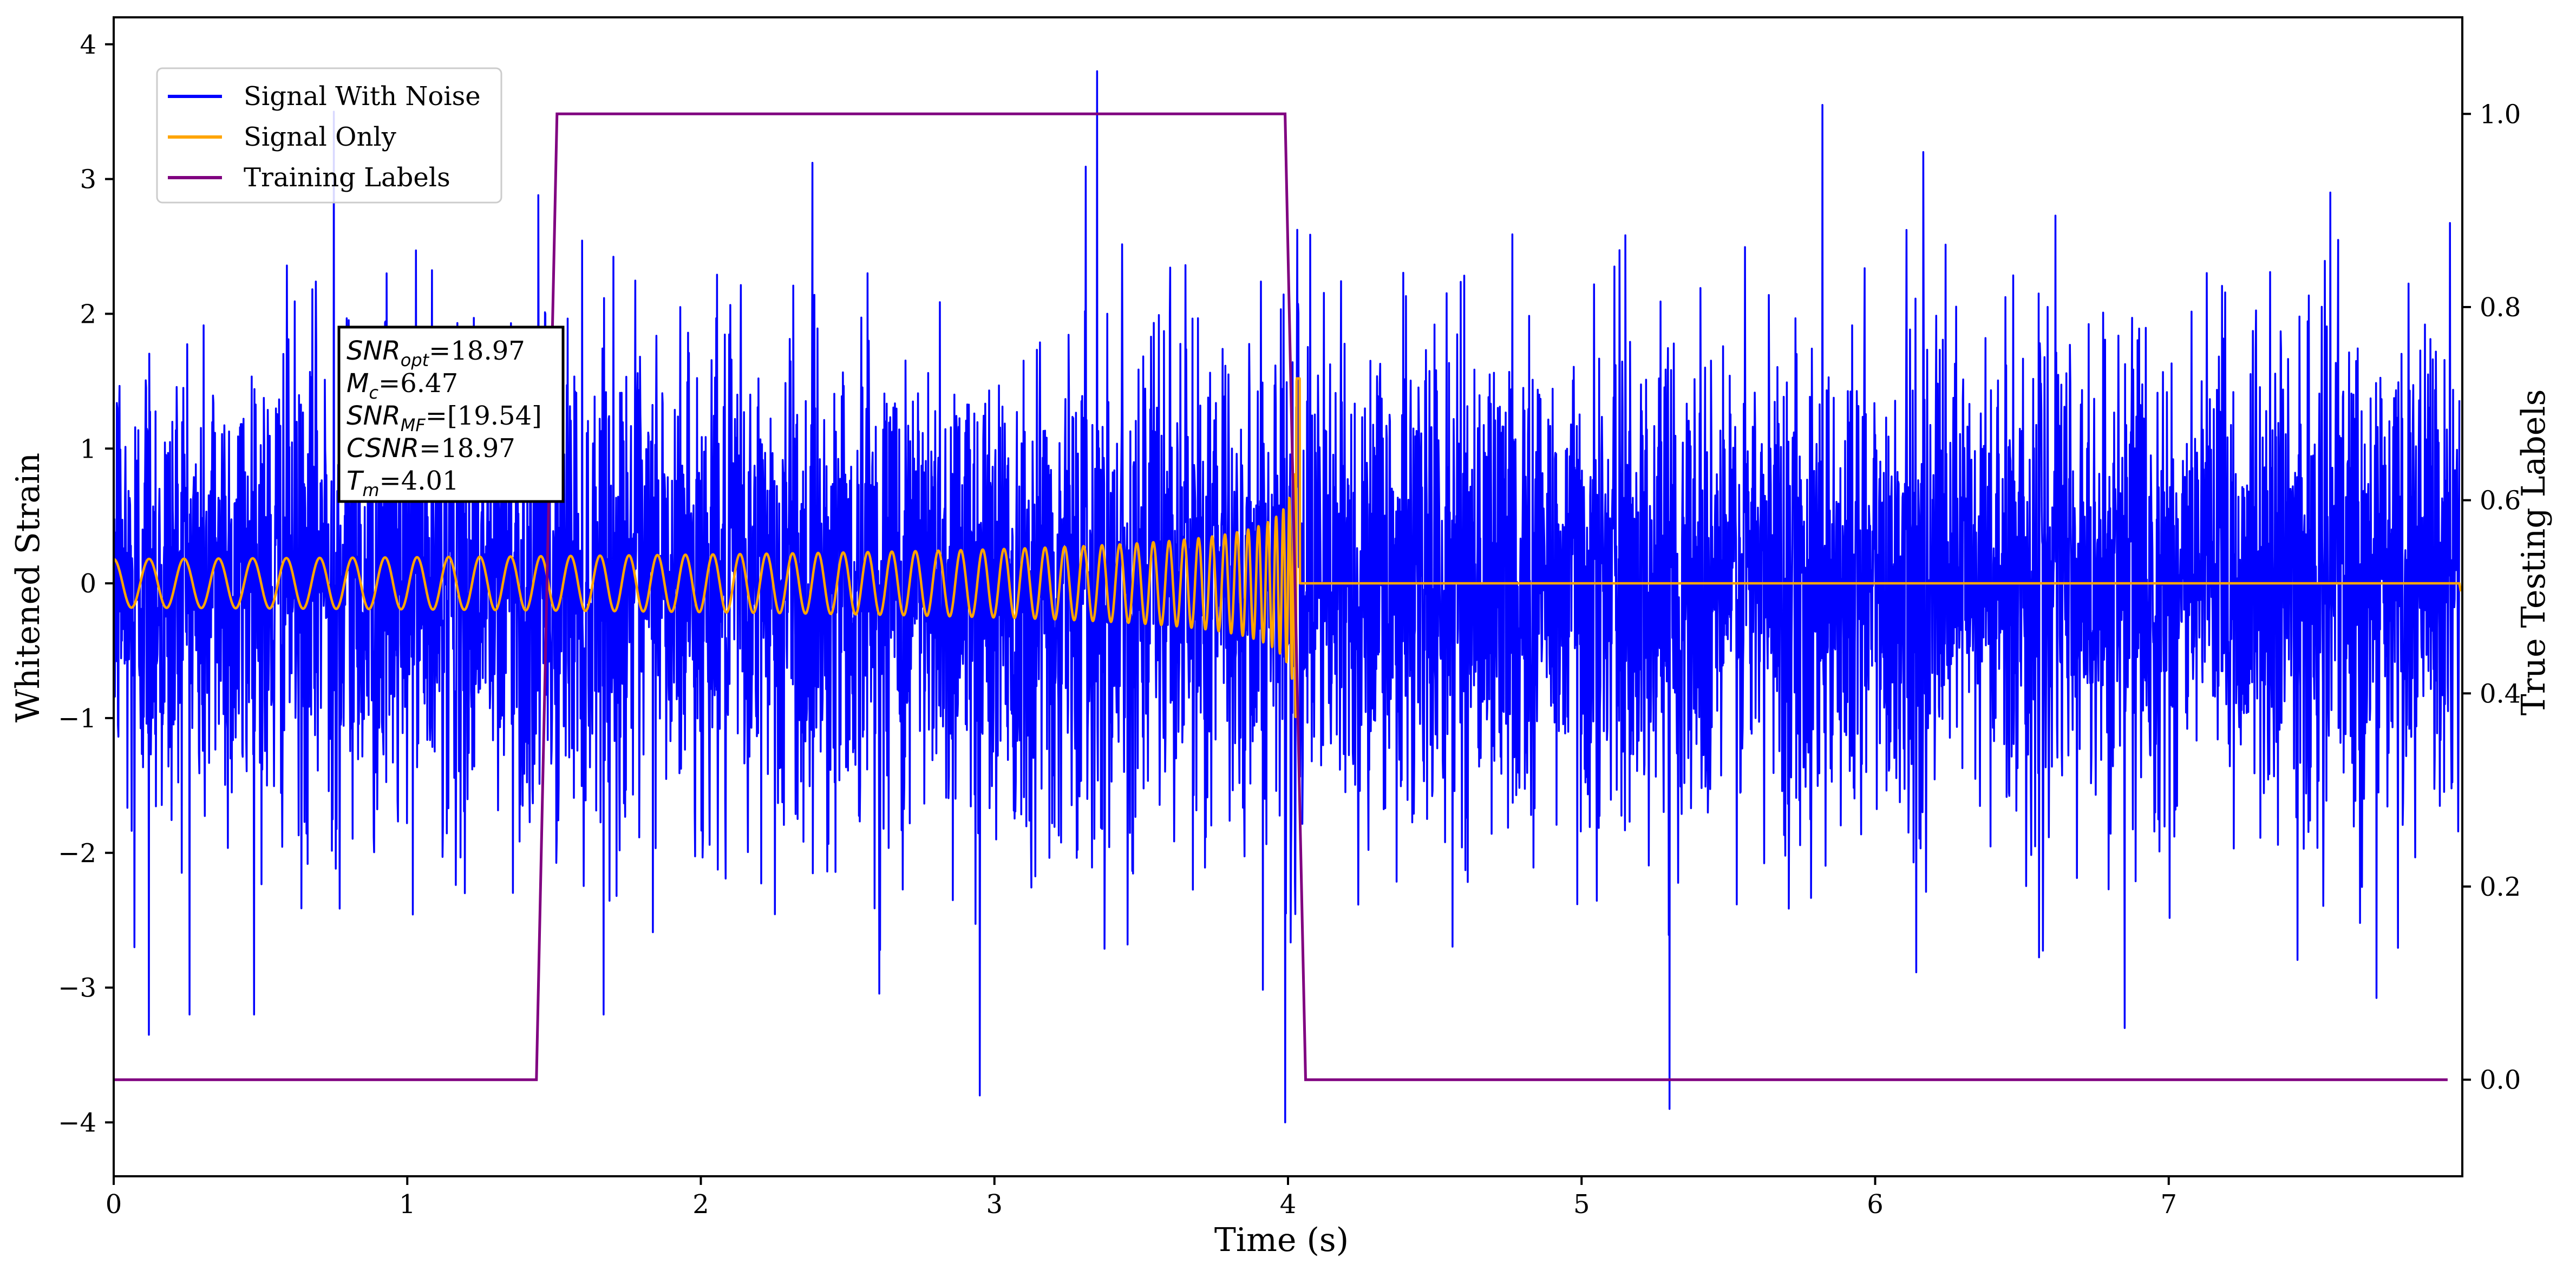 This screenshot has width=2576, height=1277. What do you see at coordinates (1282, 1240) in the screenshot?
I see `x-axis-title: Time (s)` at bounding box center [1282, 1240].